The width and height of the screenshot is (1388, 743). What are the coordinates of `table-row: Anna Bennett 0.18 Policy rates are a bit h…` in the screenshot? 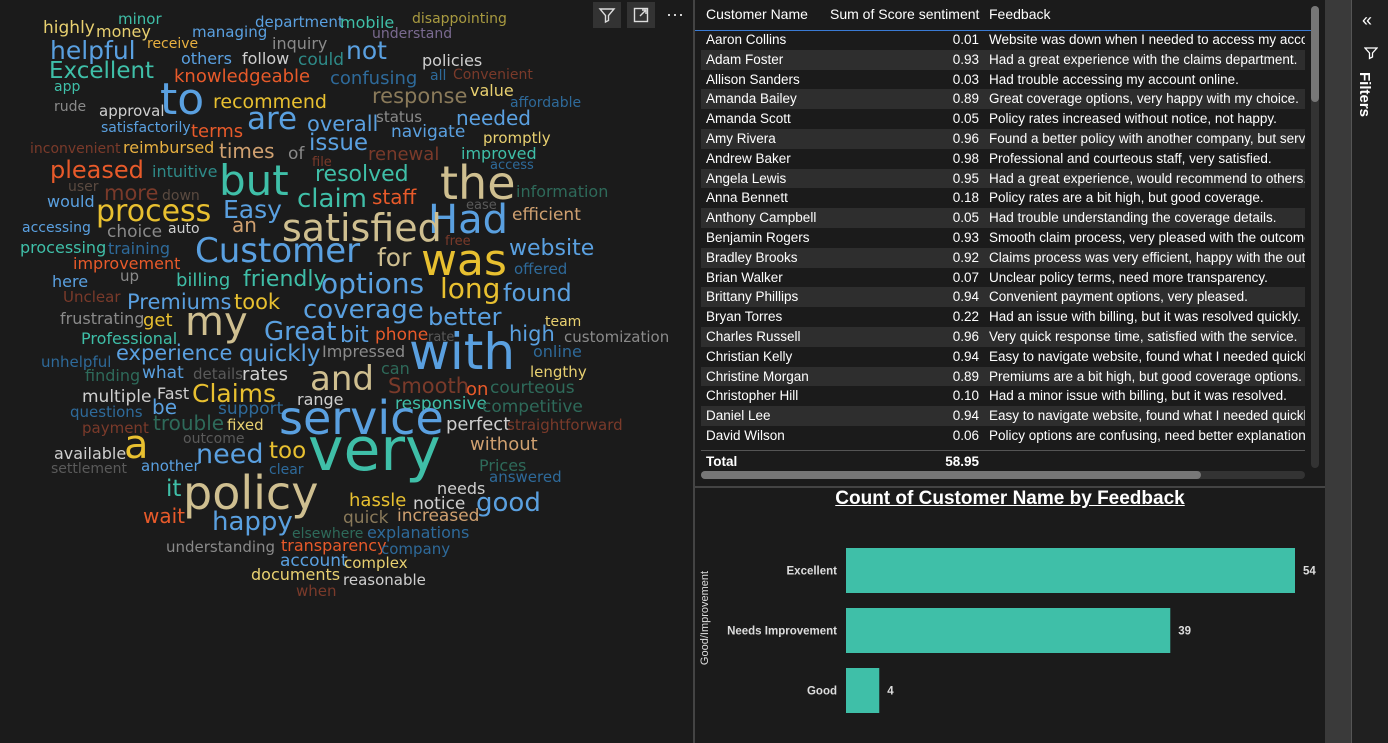 It's located at (1003, 198).